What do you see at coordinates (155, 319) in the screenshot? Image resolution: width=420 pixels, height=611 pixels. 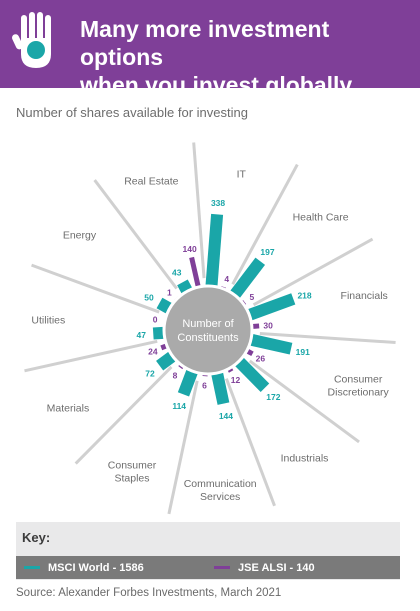 I see `value-label-jse-utilities: 0` at bounding box center [155, 319].